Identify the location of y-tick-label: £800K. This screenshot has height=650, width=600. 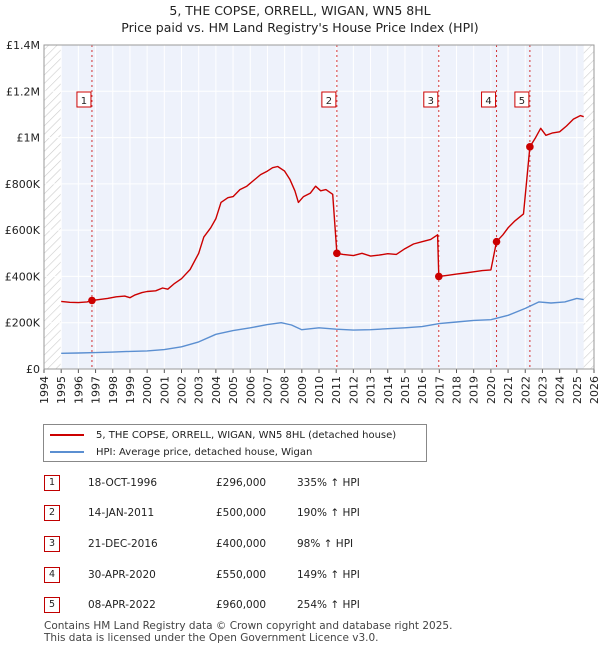
(23, 184).